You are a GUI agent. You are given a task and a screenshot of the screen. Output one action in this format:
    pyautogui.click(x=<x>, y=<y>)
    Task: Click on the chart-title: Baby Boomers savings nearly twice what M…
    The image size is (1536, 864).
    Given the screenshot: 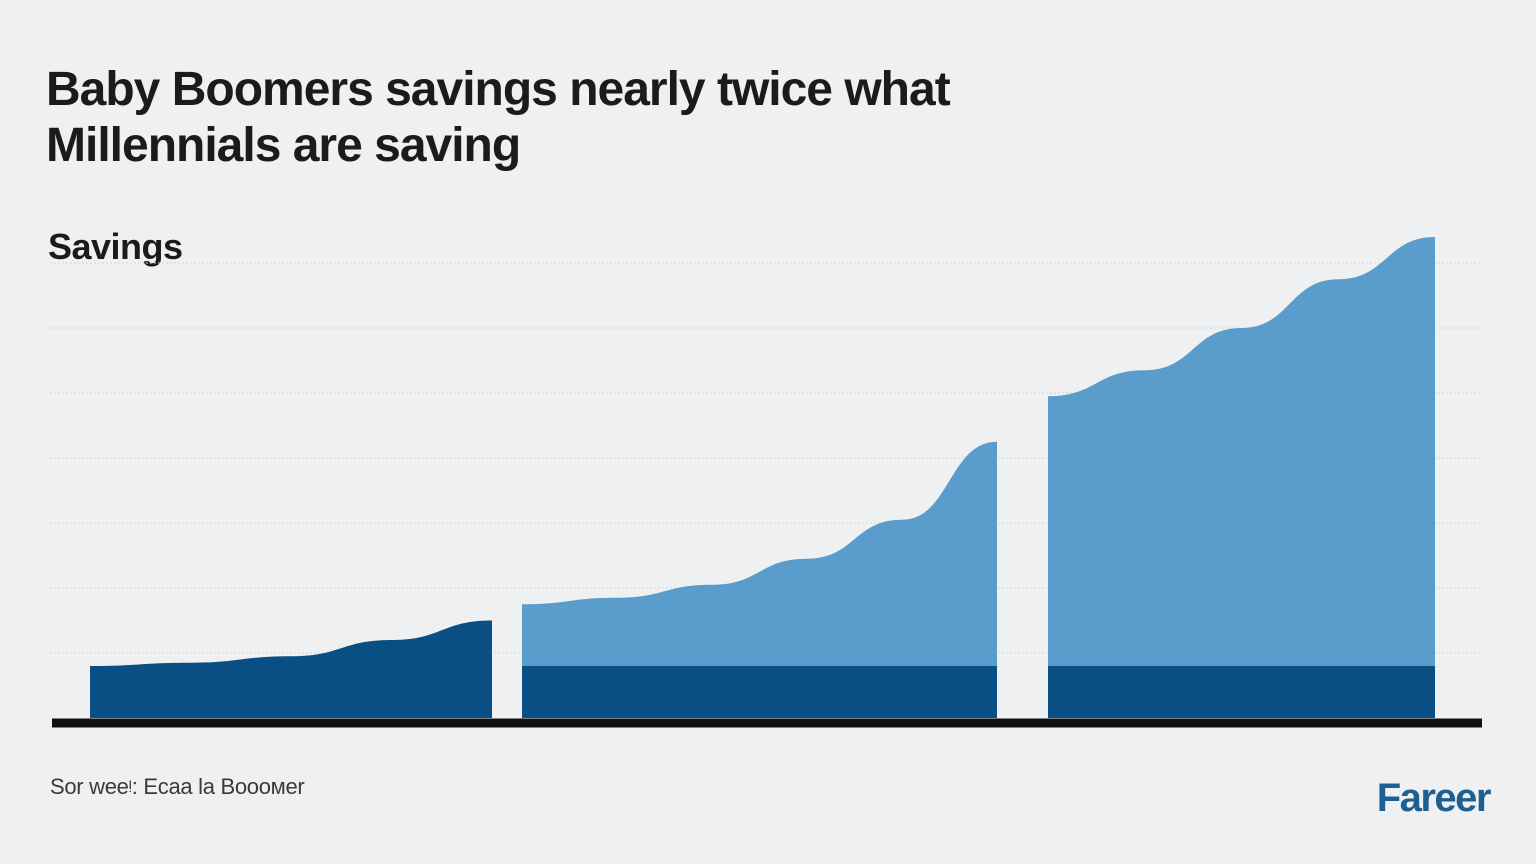 What is the action you would take?
    pyautogui.click(x=498, y=117)
    